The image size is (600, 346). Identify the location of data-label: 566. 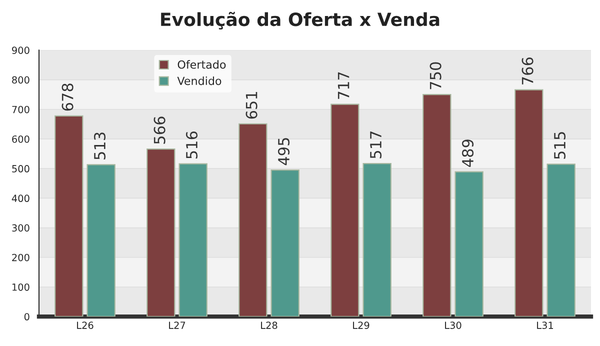
(160, 130).